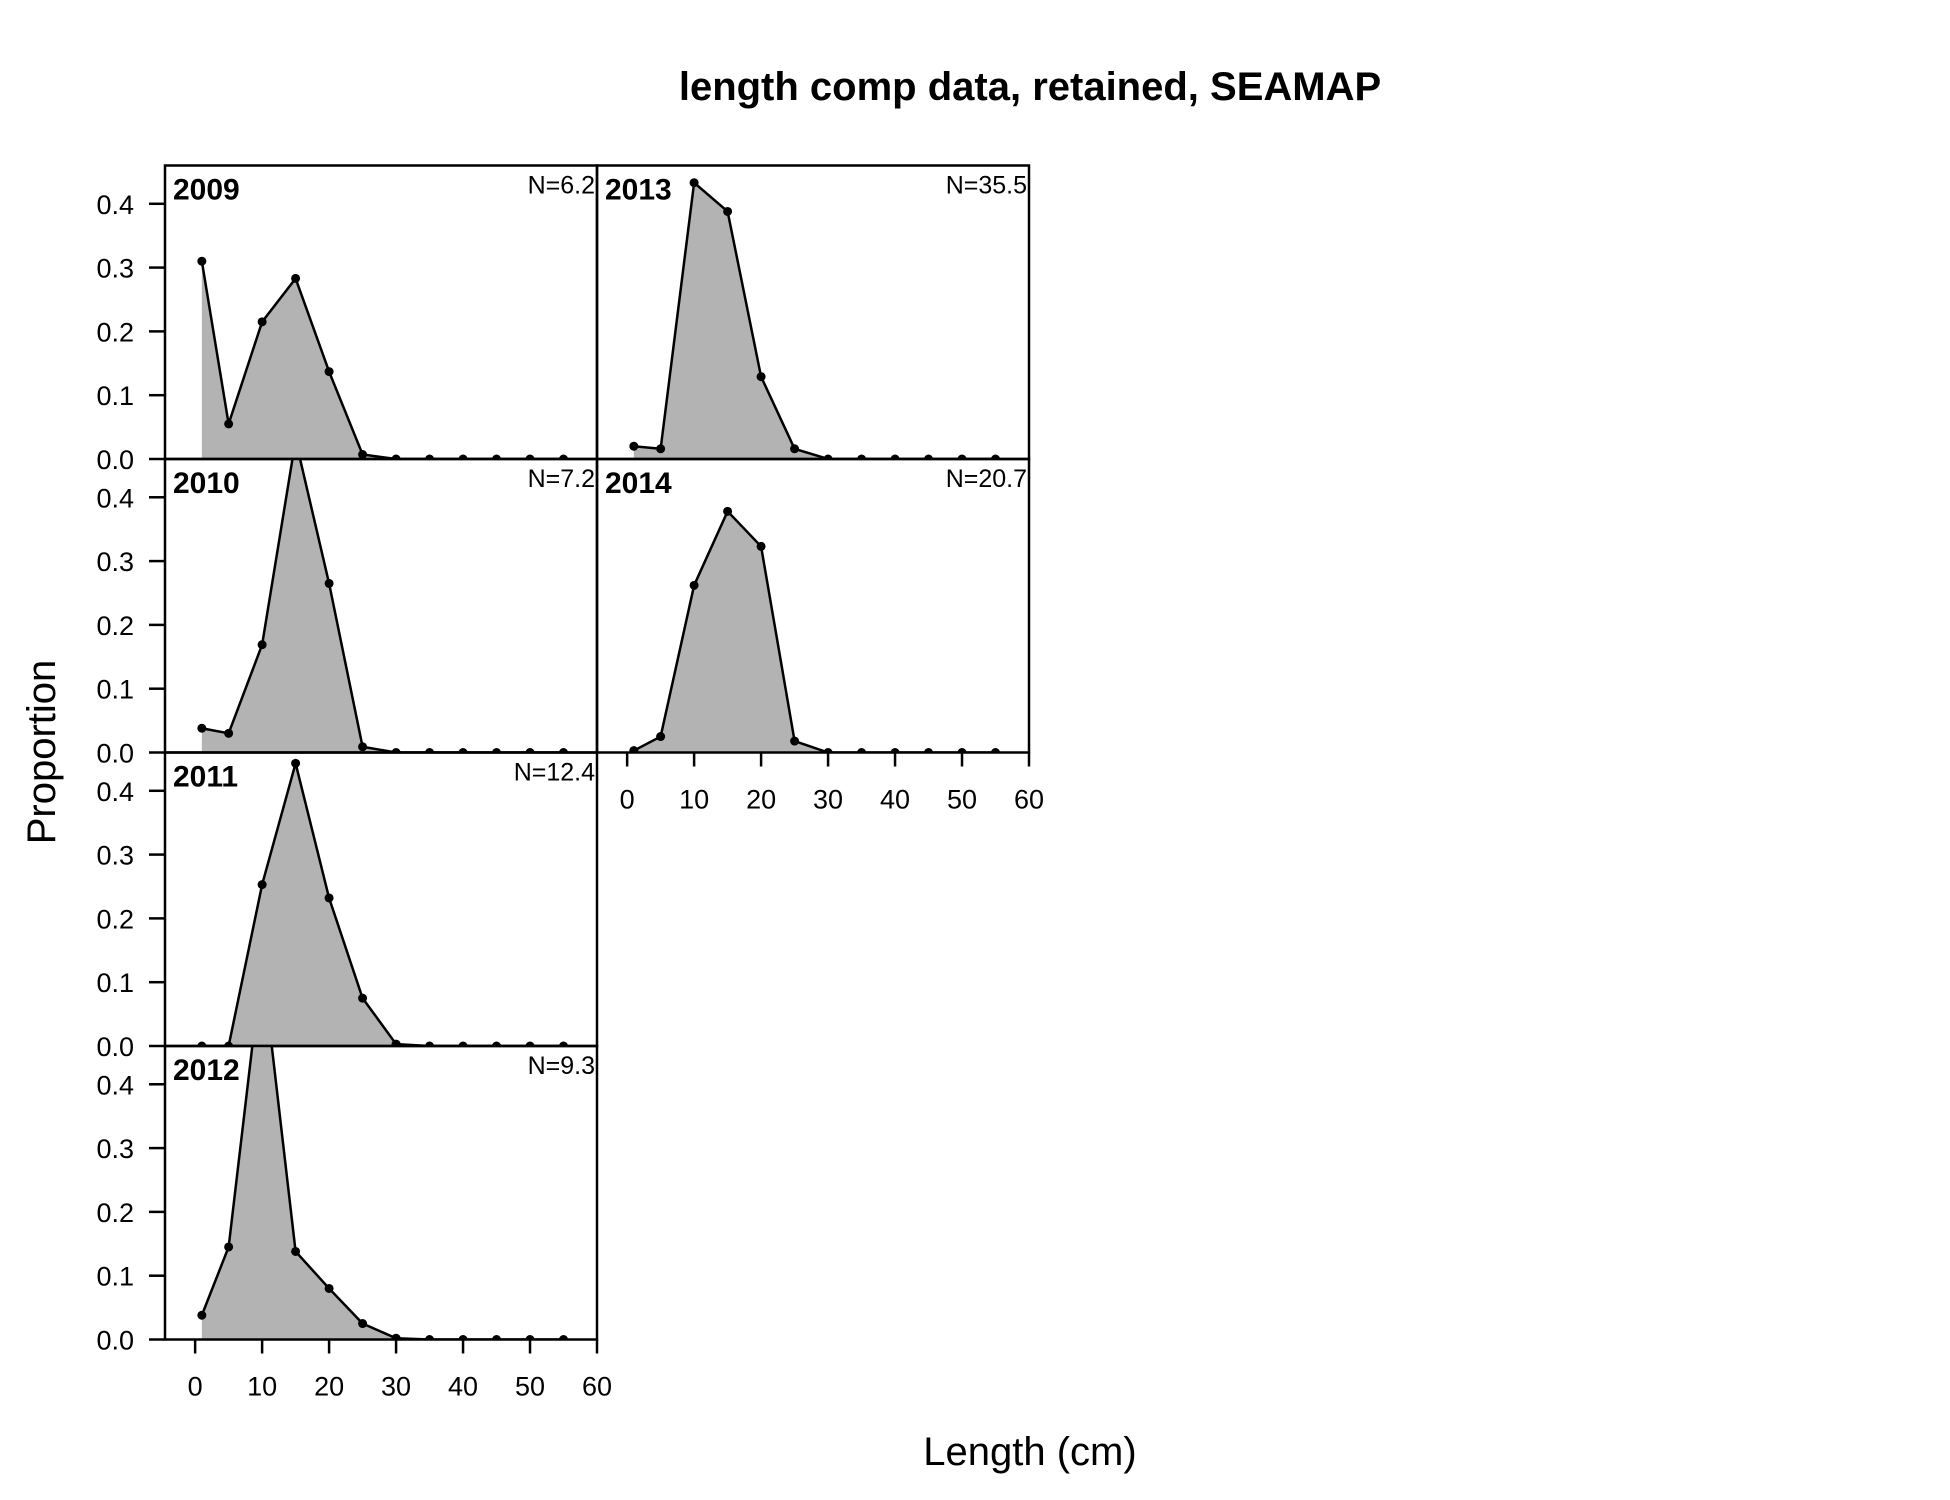 The image size is (1950, 1500). I want to click on panel-2009: 2009 N=6.2 0.0 0.1 0.2 0.3 0.4, so click(347, 319).